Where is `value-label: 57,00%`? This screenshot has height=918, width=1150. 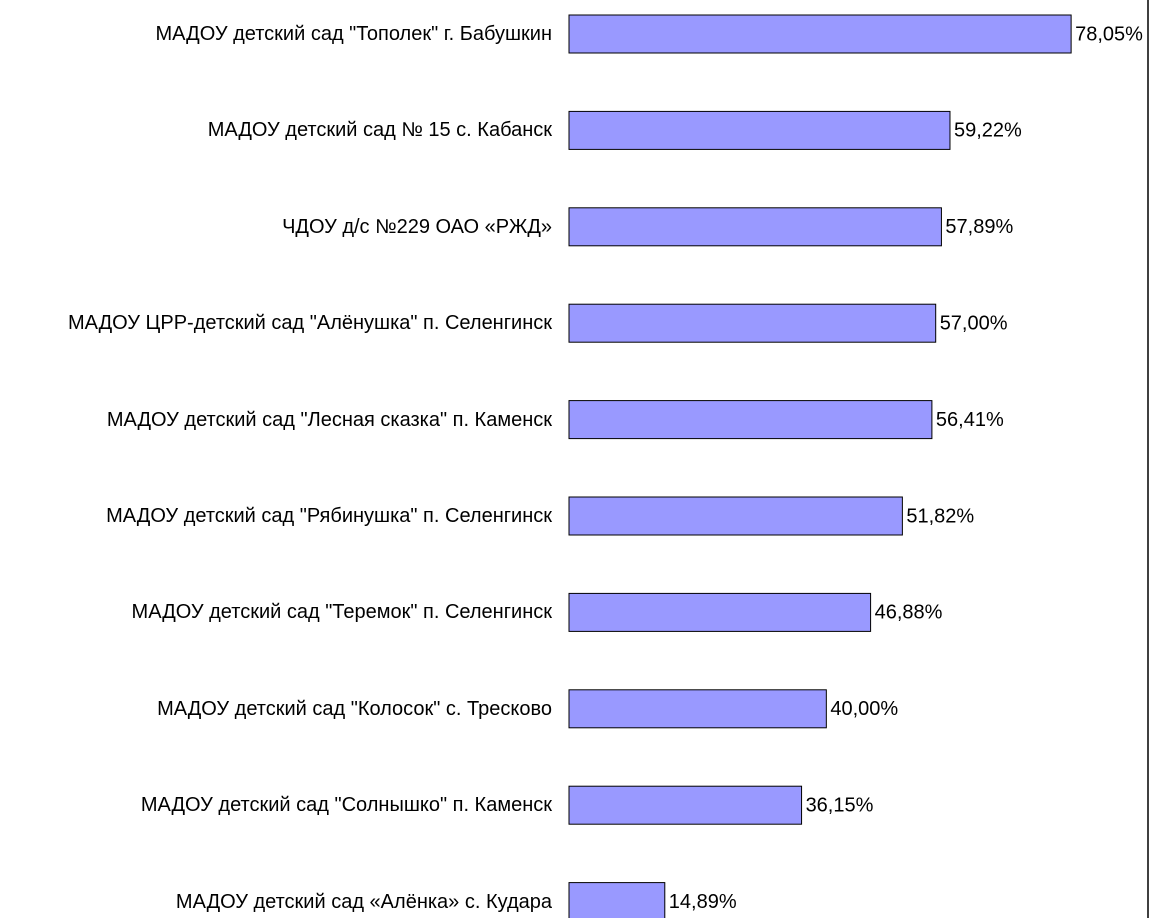 value-label: 57,00% is located at coordinates (974, 323).